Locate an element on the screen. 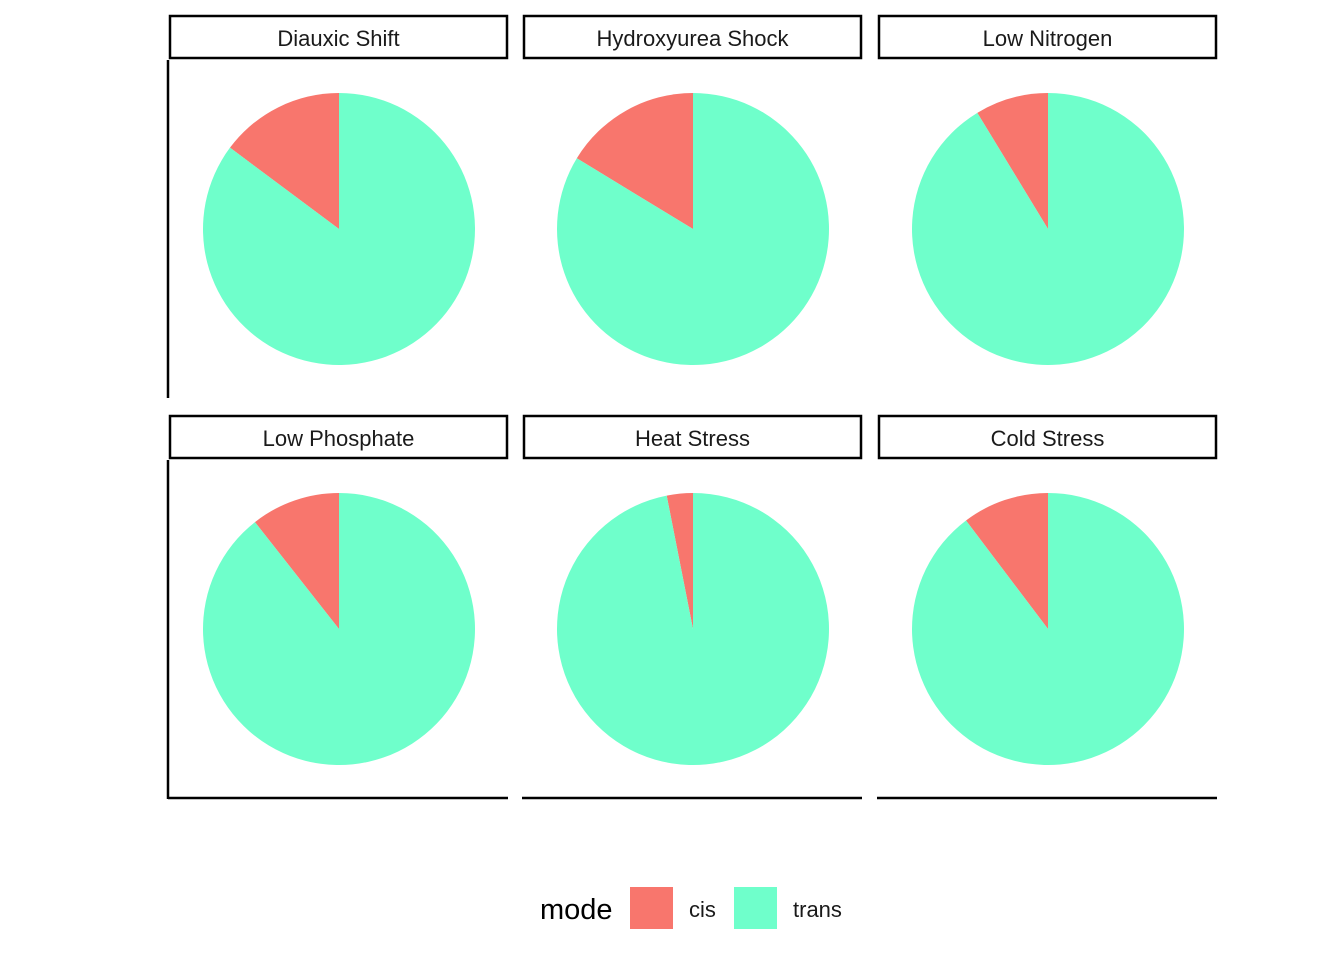 The height and width of the screenshot is (960, 1344). slice-trans-cold-stress is located at coordinates (1048, 629).